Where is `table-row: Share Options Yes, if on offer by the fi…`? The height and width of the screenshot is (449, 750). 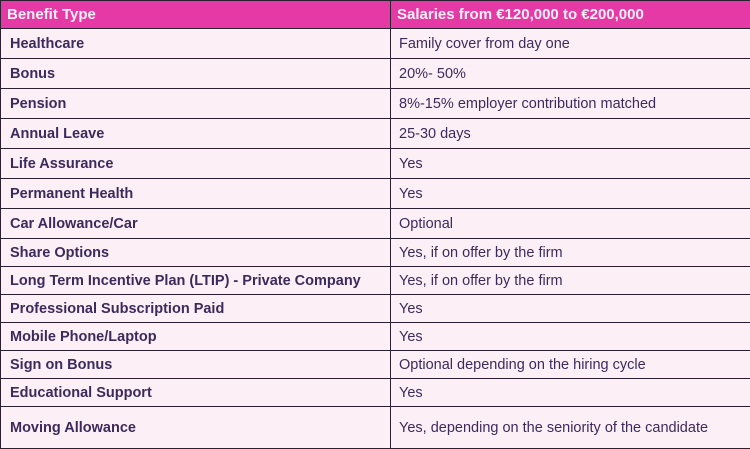 table-row: Share Options Yes, if on offer by the fi… is located at coordinates (375, 253).